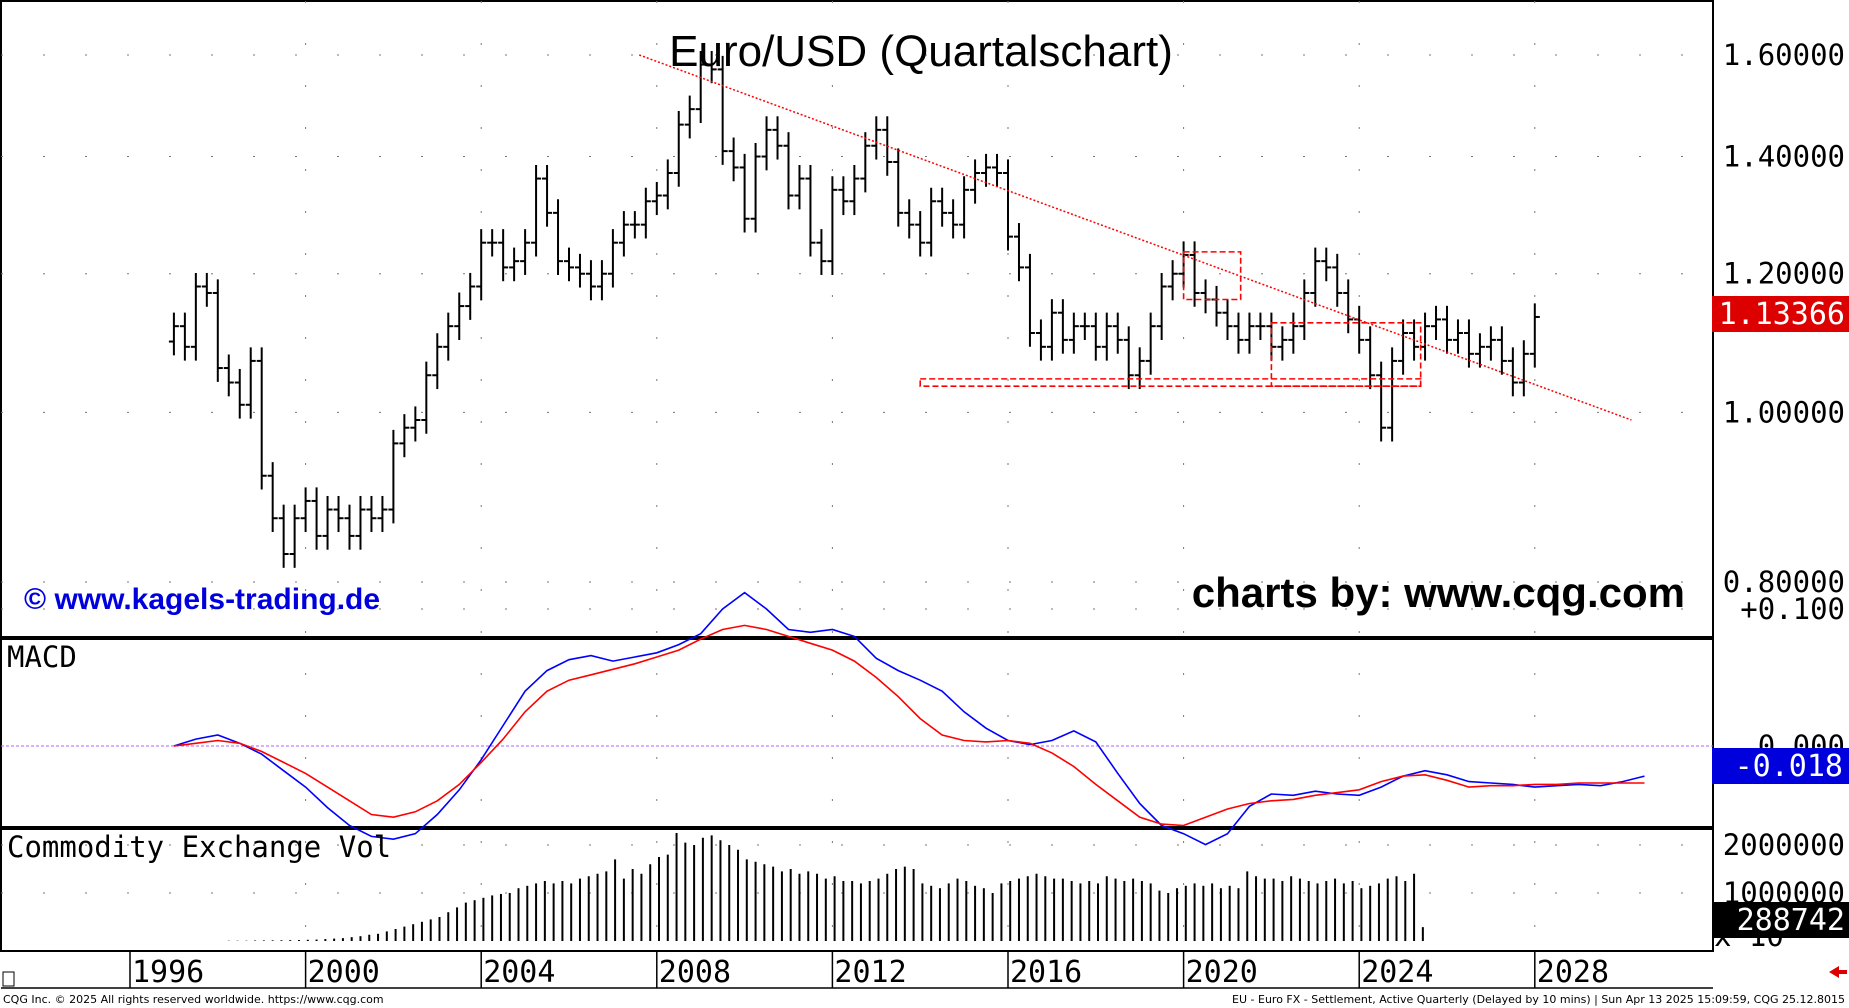 The height and width of the screenshot is (1008, 1849). I want to click on x-tick-label: 2024, so click(1397, 972).